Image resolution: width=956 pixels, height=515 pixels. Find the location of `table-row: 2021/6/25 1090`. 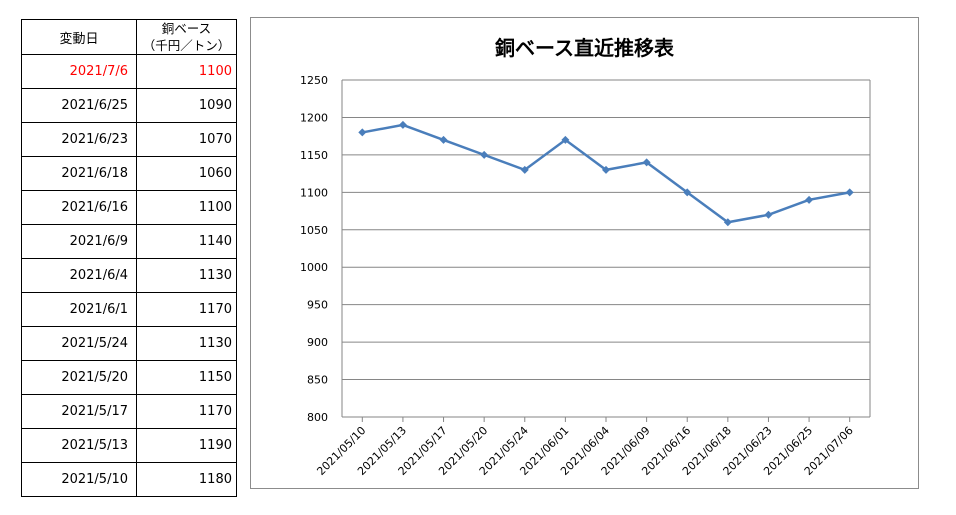

table-row: 2021/6/25 1090 is located at coordinates (129, 105).